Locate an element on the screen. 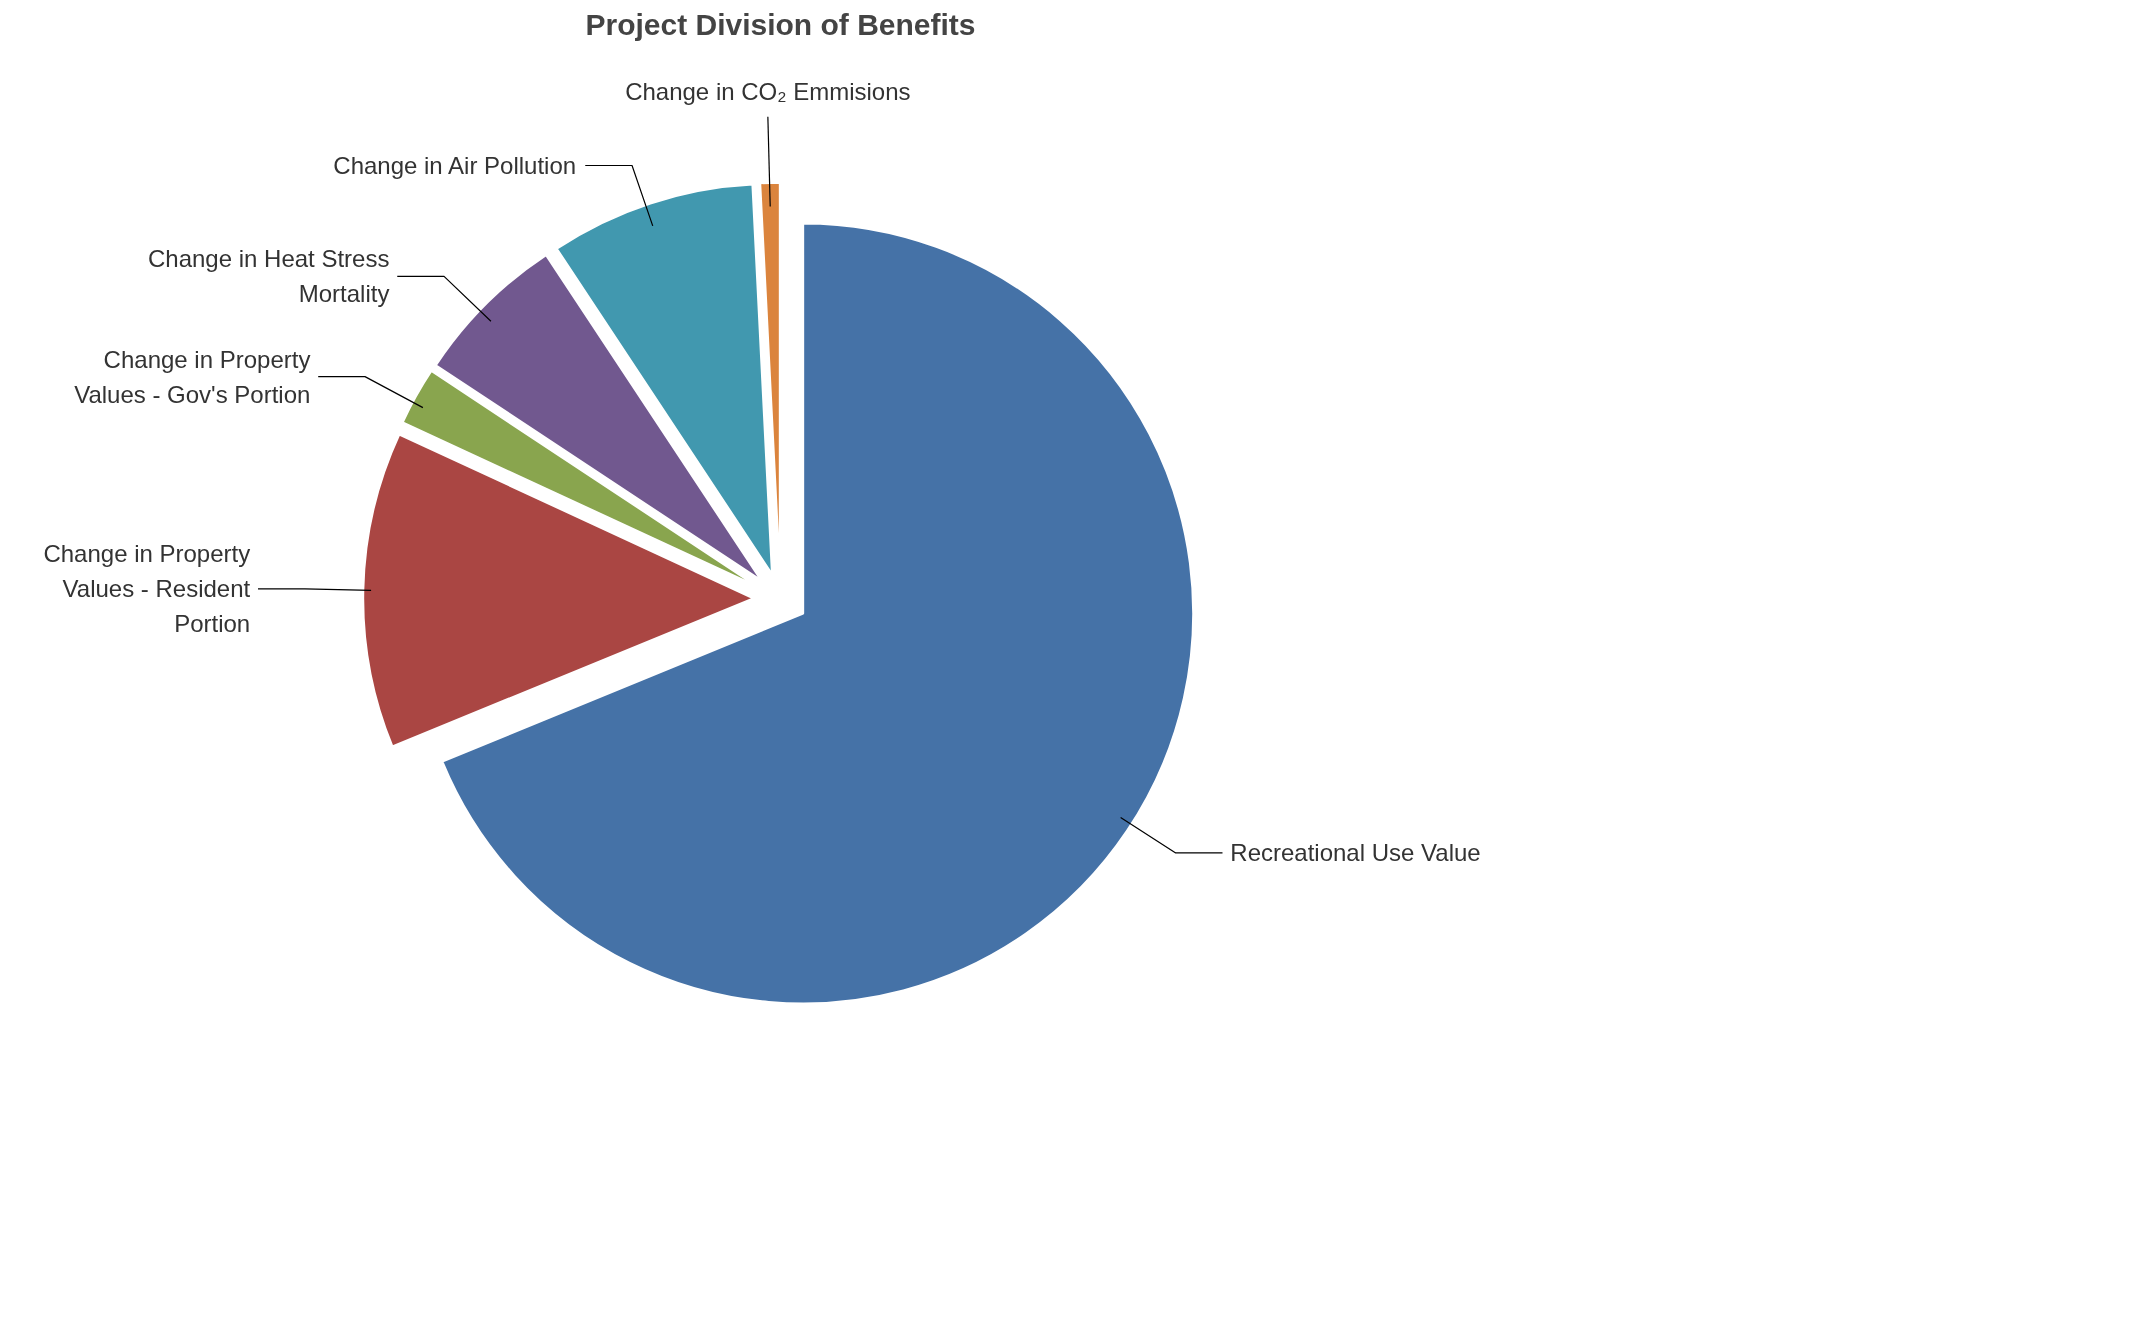  slice-label: Recreational Use Value is located at coordinates (1355, 853).